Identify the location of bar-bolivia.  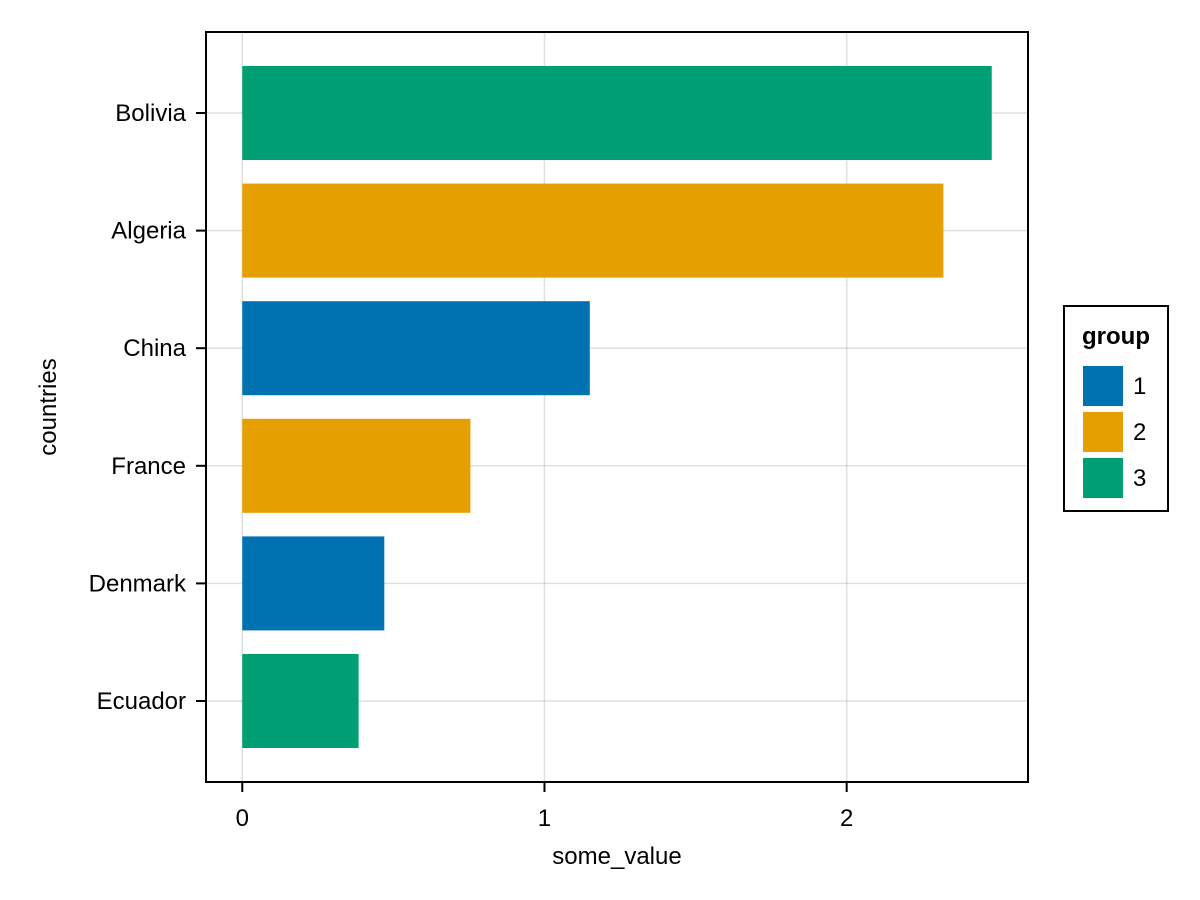
(617, 113).